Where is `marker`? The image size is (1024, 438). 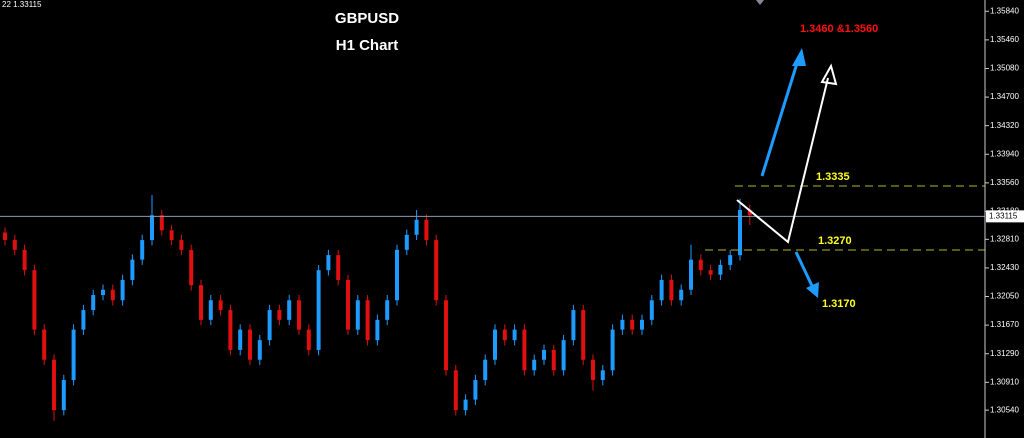
marker is located at coordinates (760, 2).